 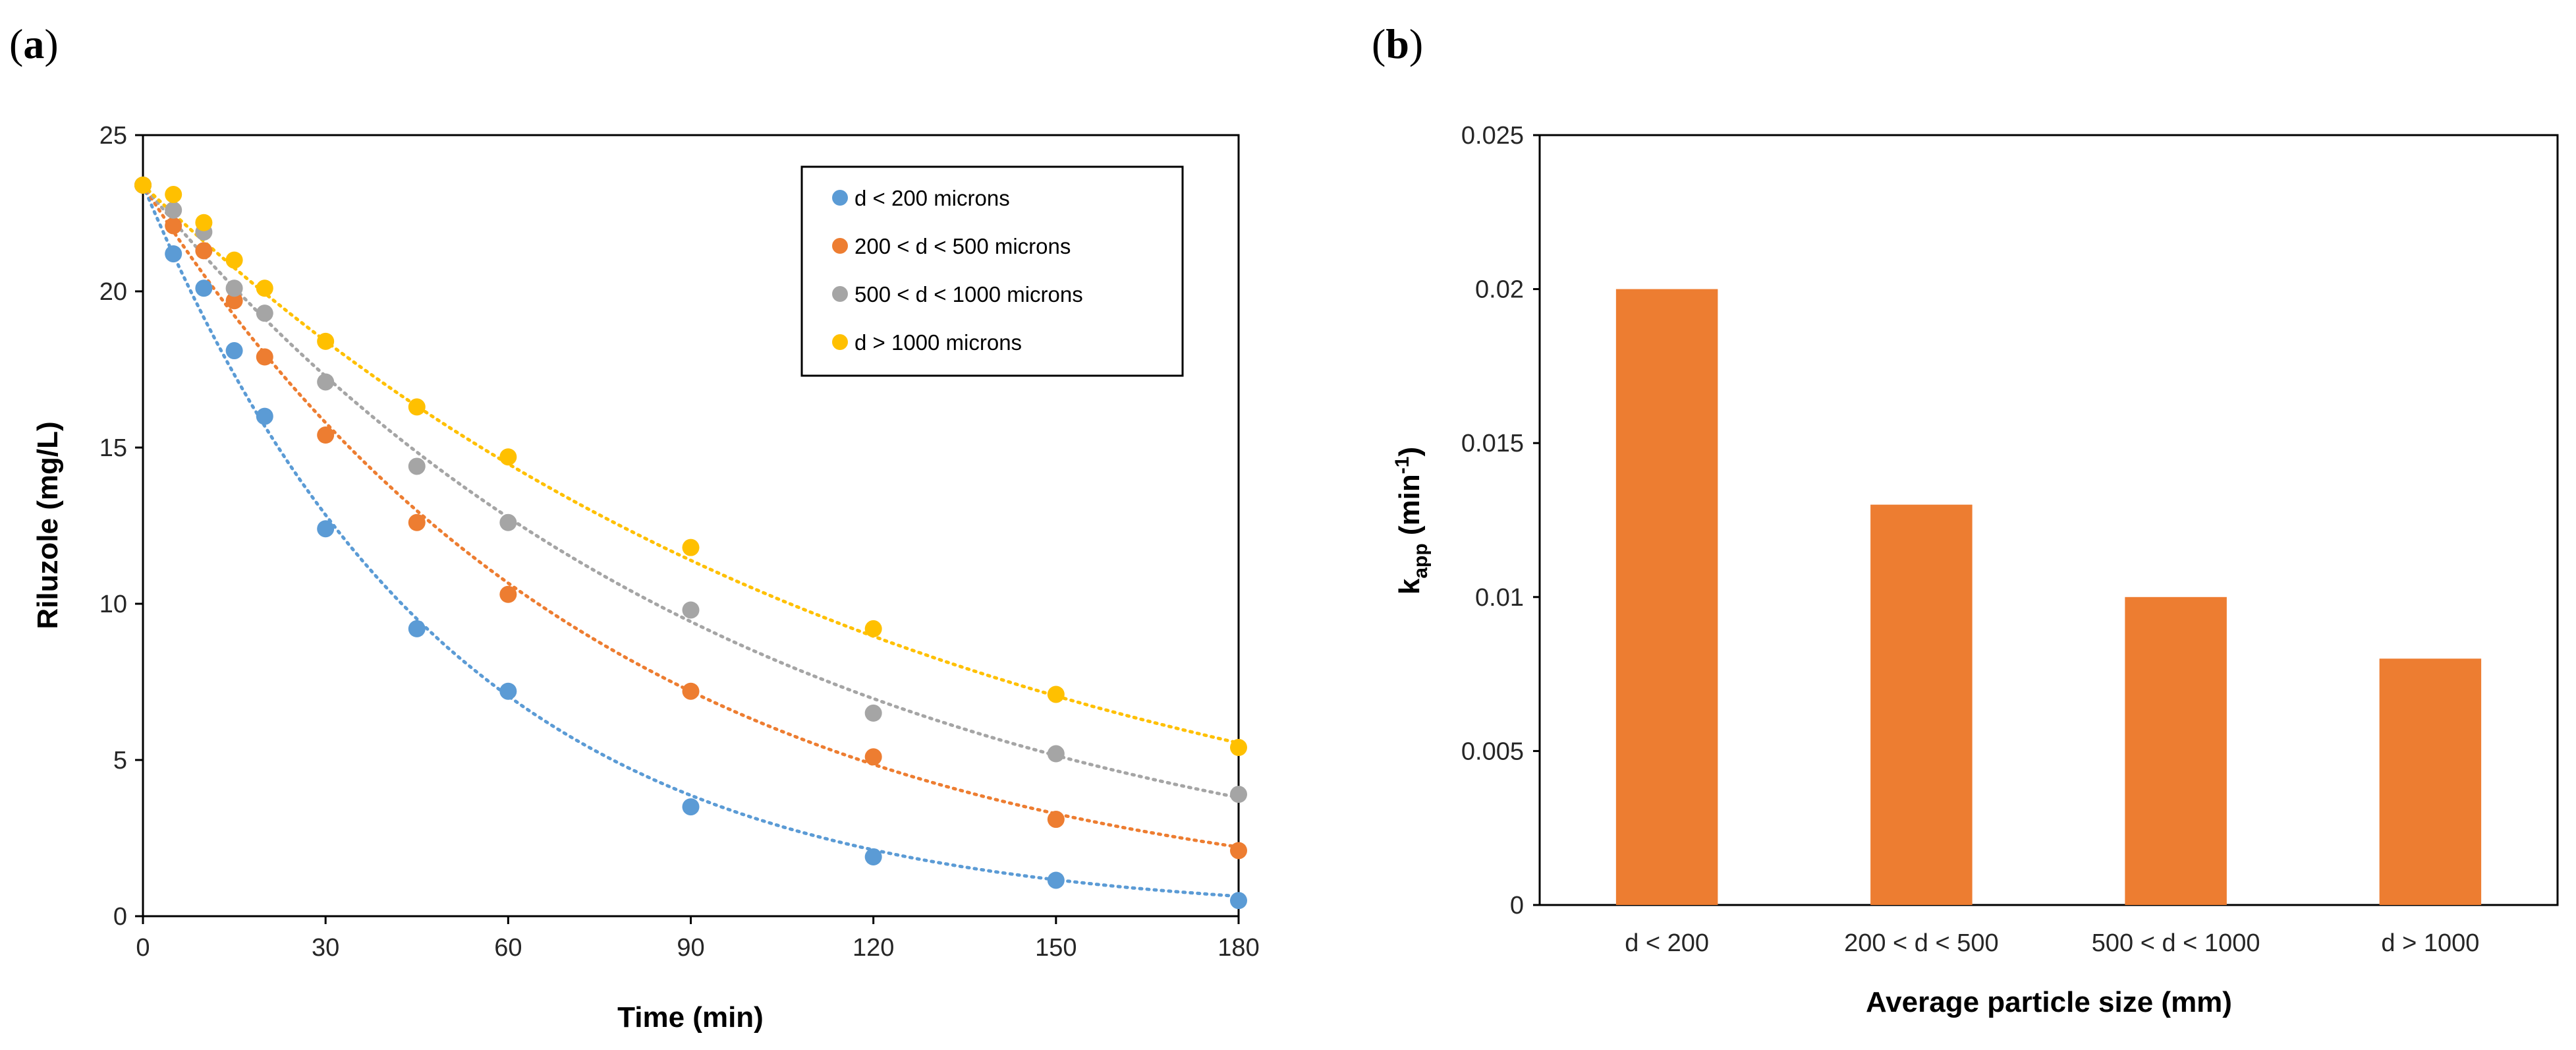 I want to click on chart-a-legend-label: d < 200 microns, so click(x=932, y=198).